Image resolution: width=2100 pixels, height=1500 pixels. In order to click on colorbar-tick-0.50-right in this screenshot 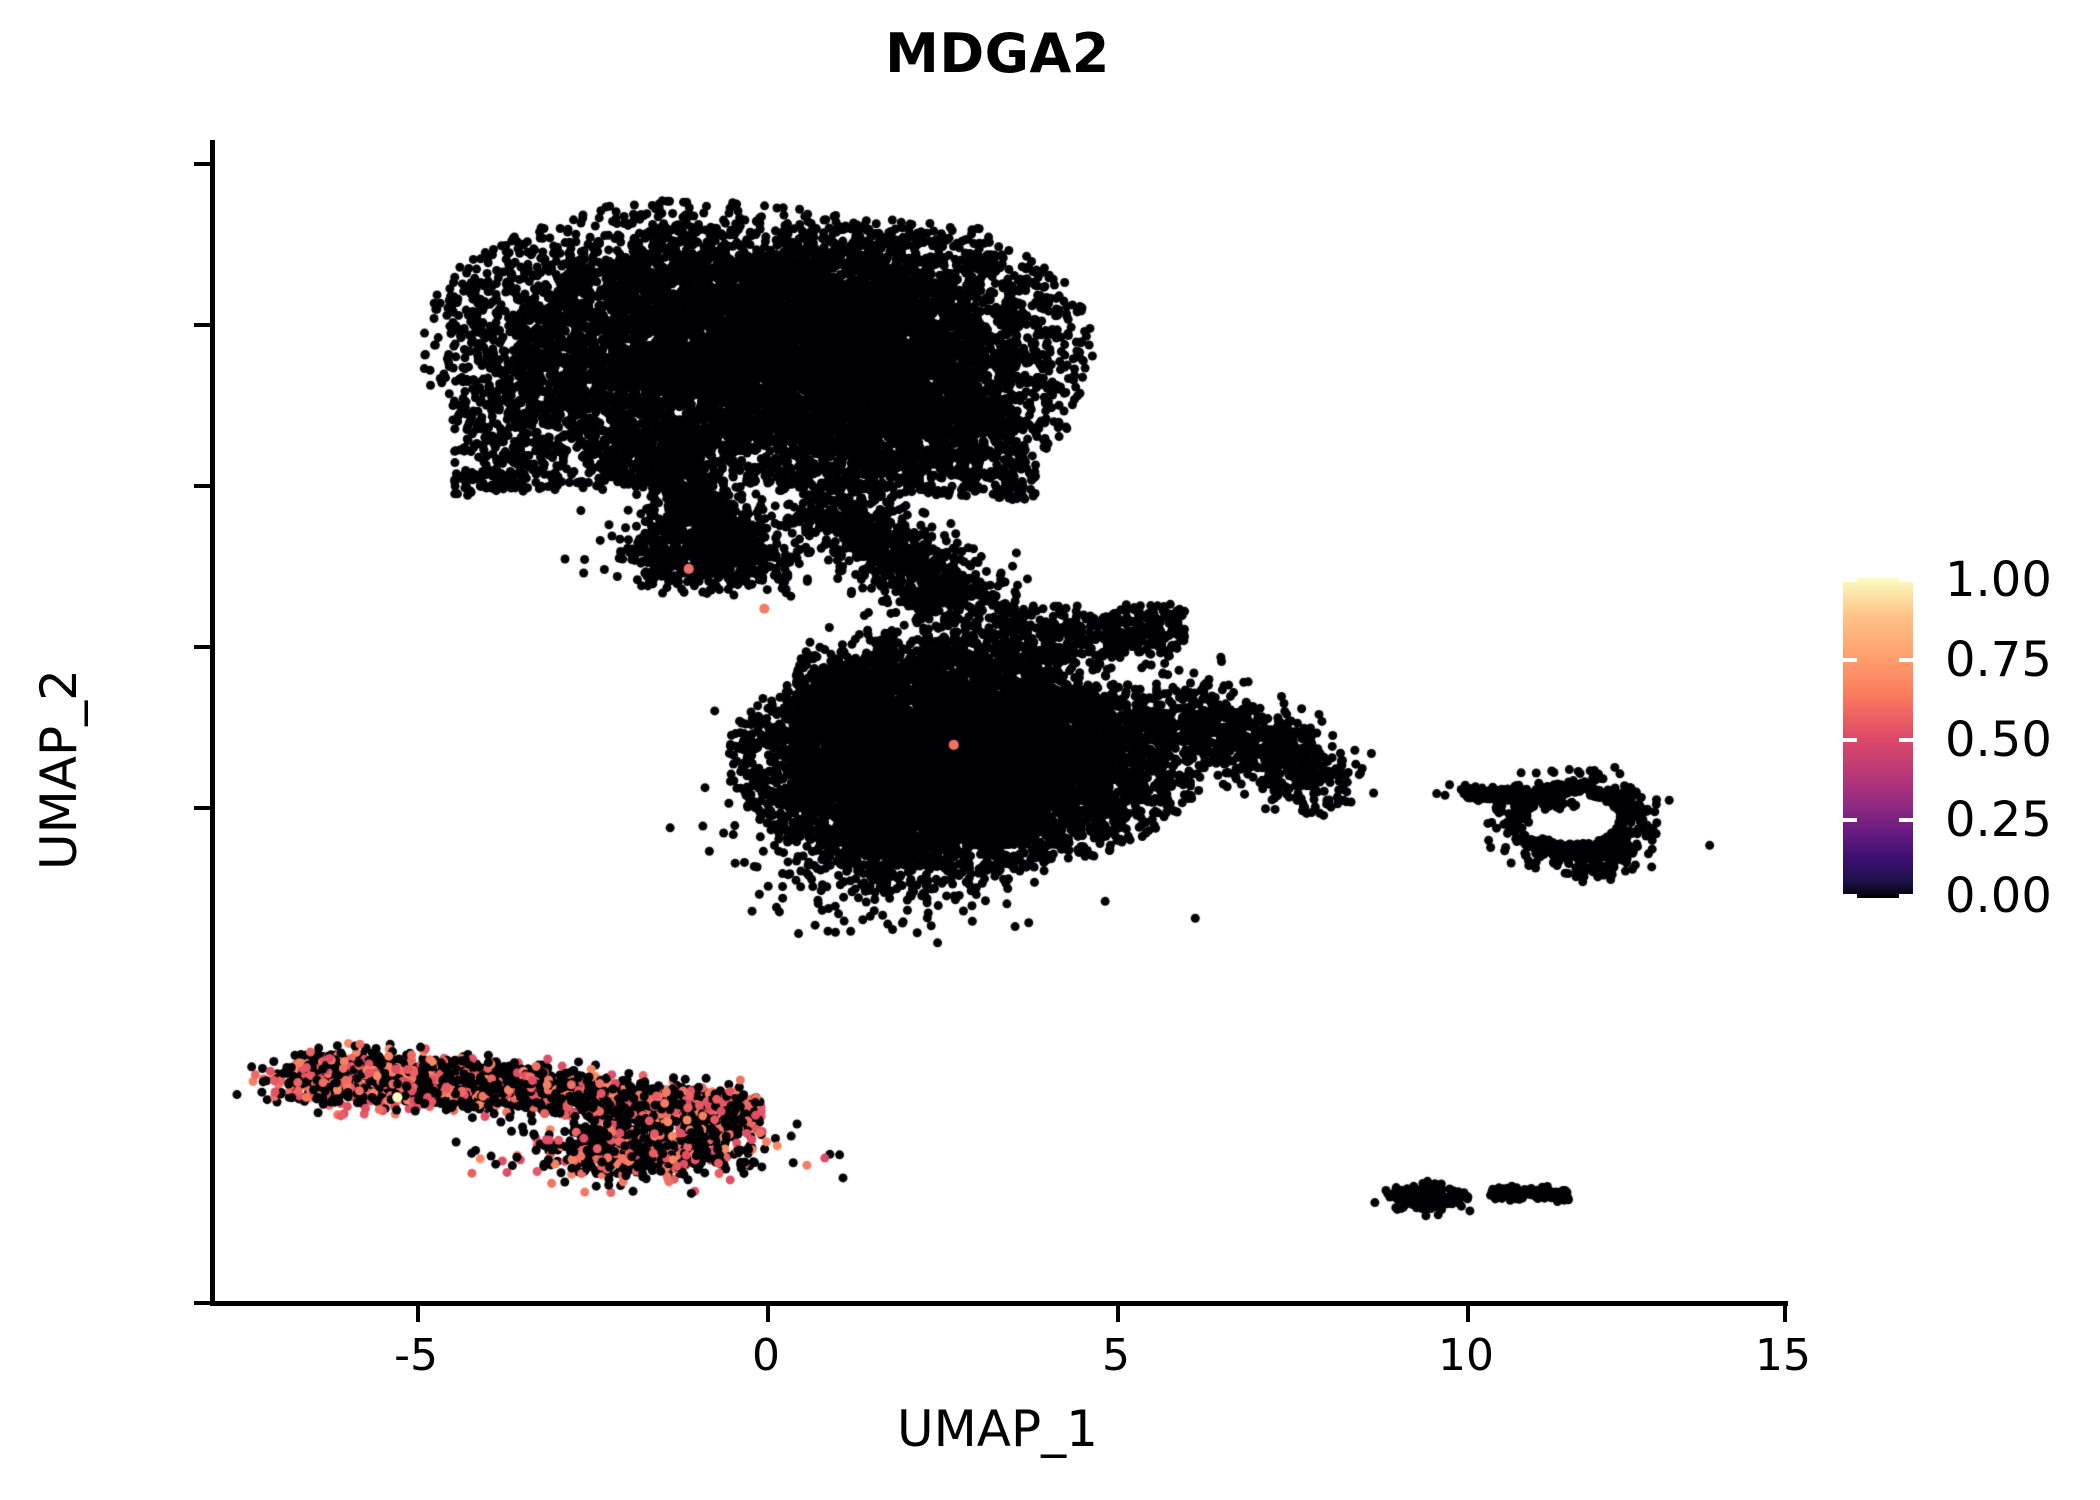, I will do `click(1906, 740)`.